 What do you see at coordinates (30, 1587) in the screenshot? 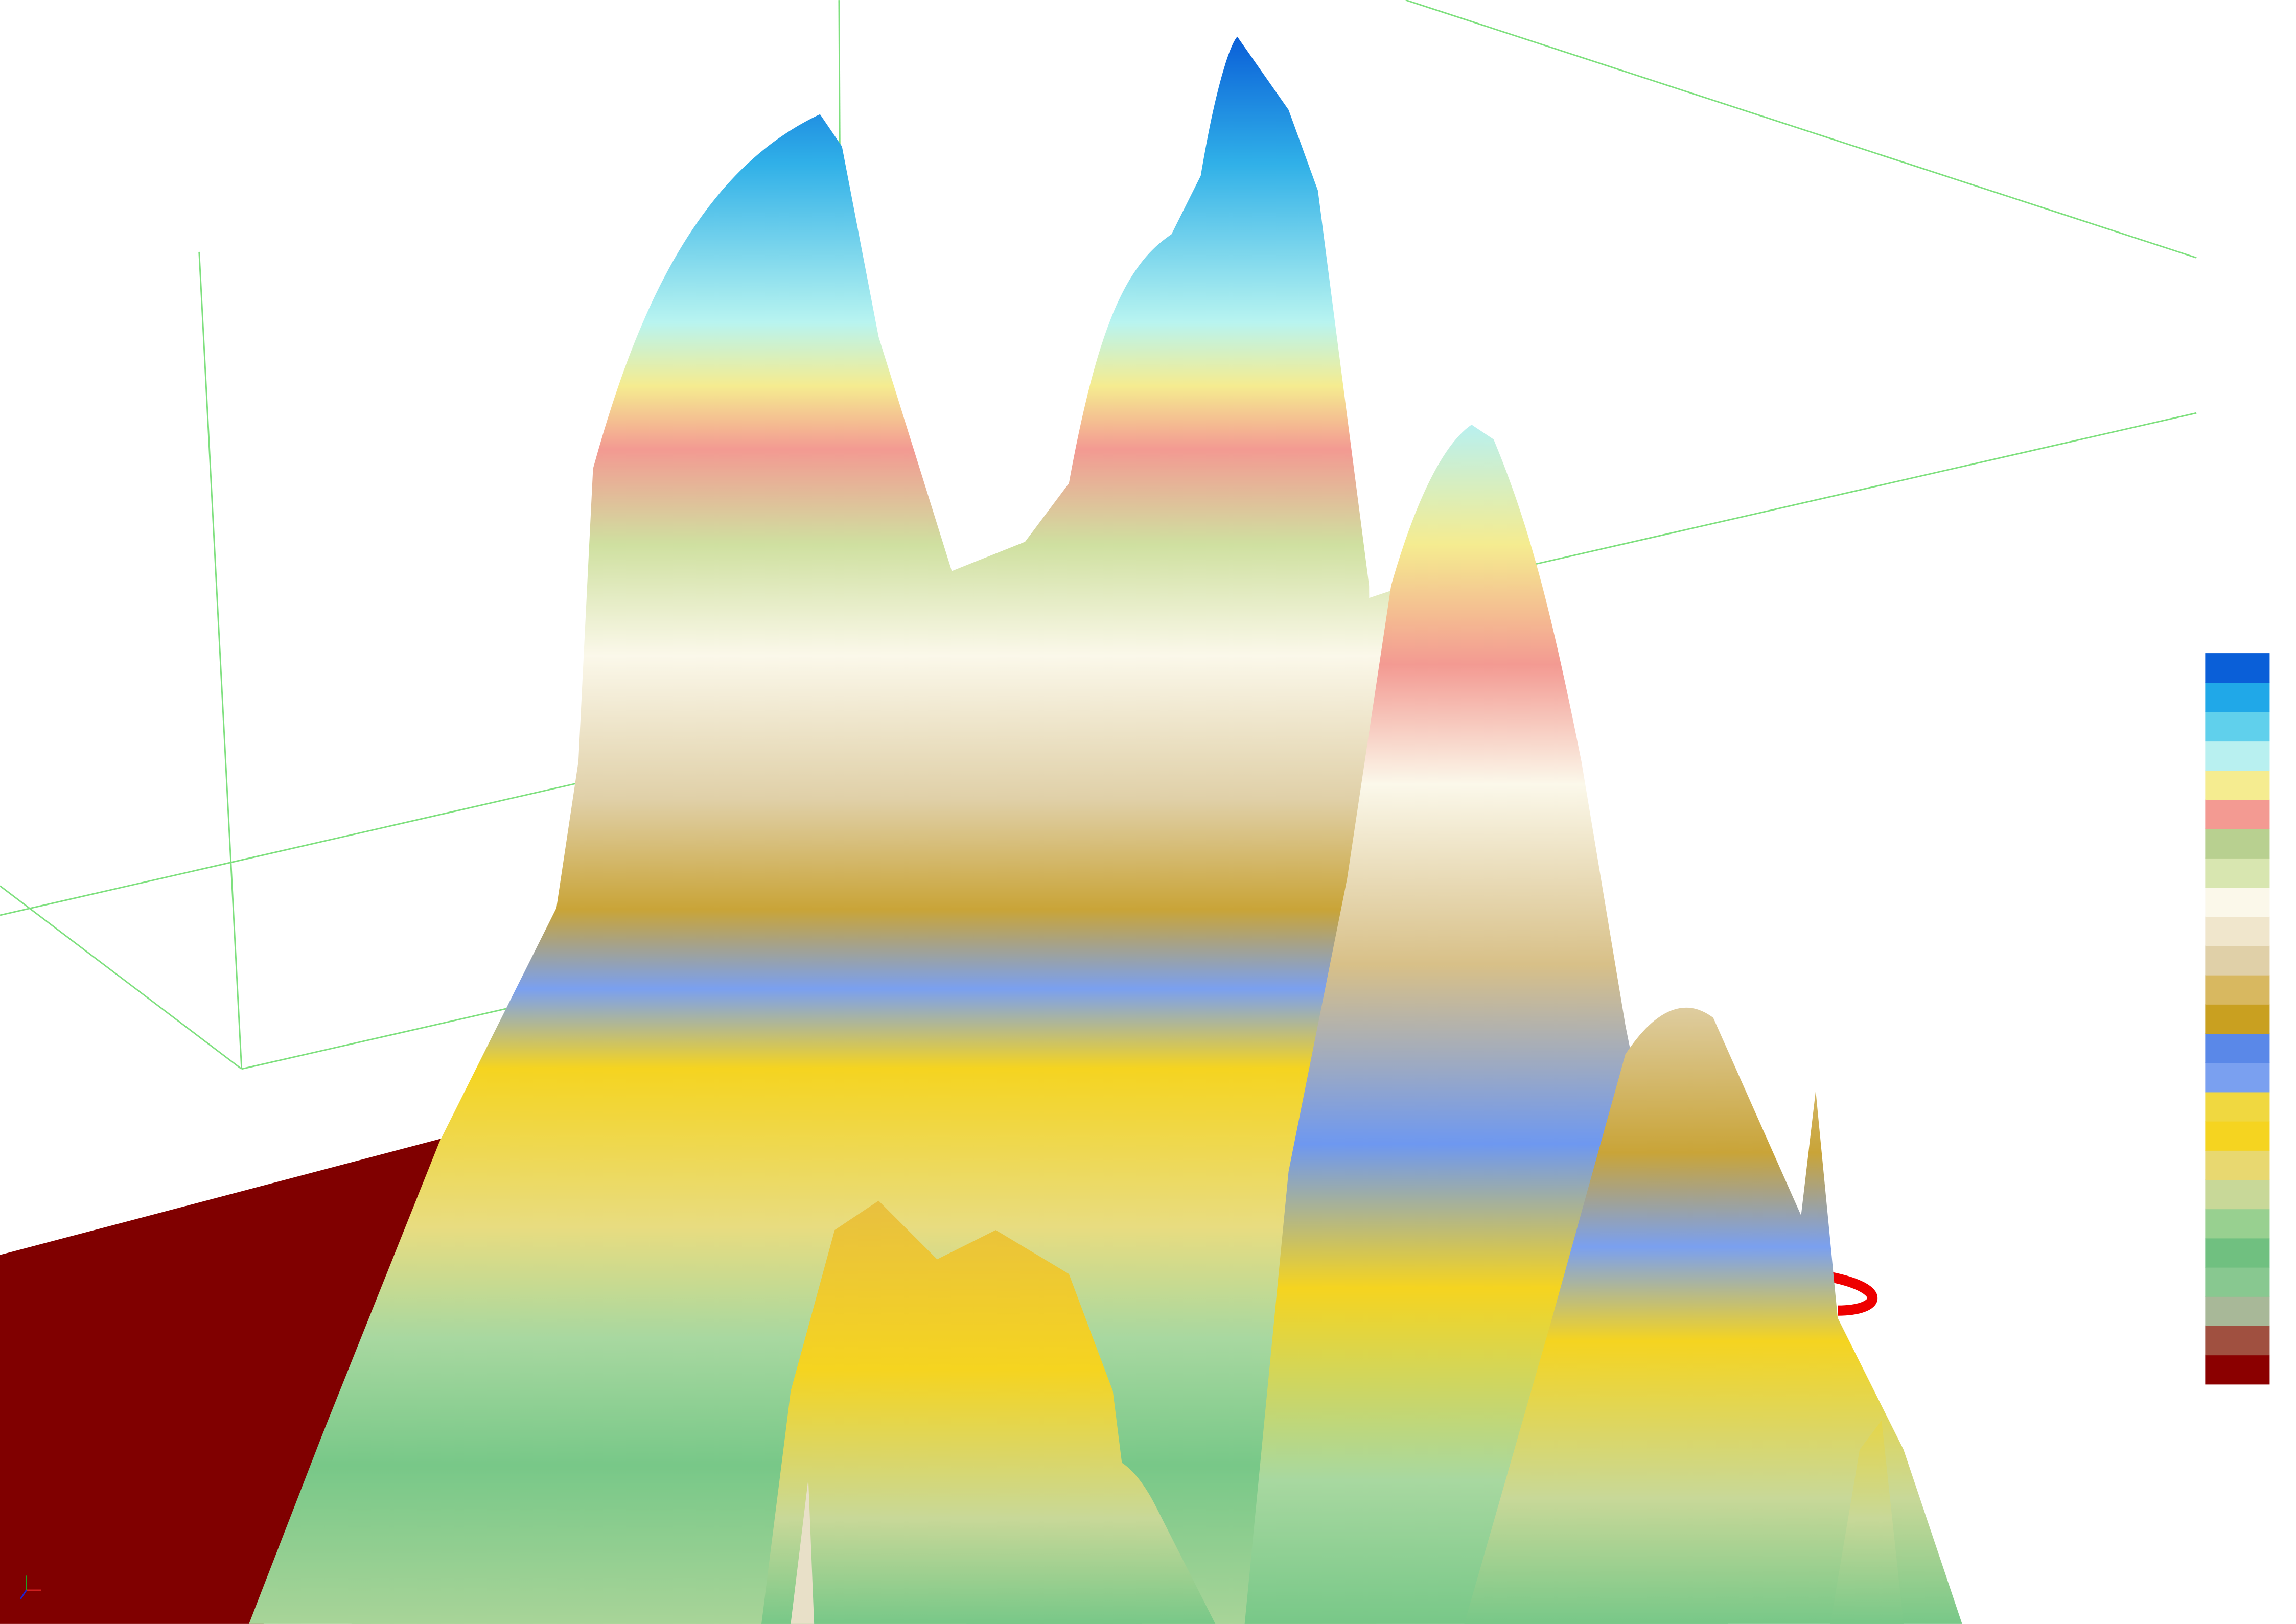
I see `axis-triad` at bounding box center [30, 1587].